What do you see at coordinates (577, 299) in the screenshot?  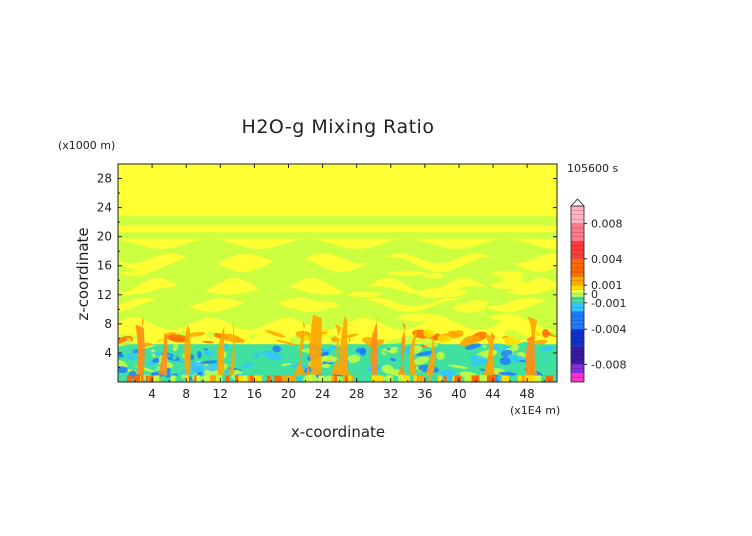 I see `colorbar-swatch` at bounding box center [577, 299].